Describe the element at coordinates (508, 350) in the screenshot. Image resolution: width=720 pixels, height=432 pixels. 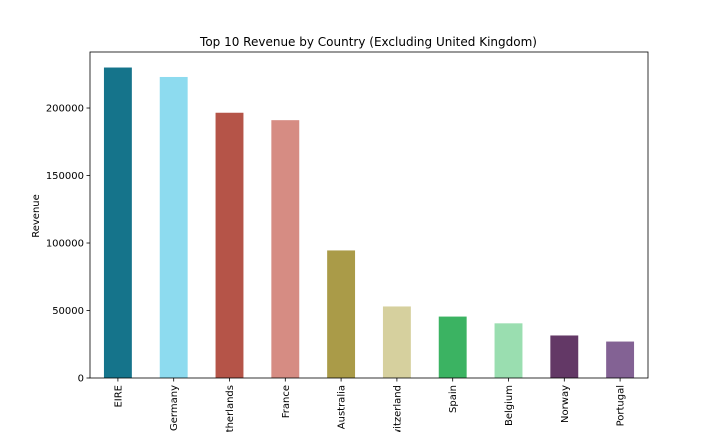
I see `bar-belgium` at that location.